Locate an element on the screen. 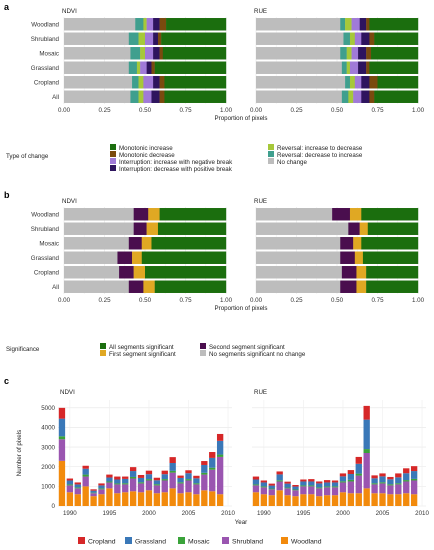 This screenshot has height=550, width=434. legend-item: Grassland is located at coordinates (150, 542).